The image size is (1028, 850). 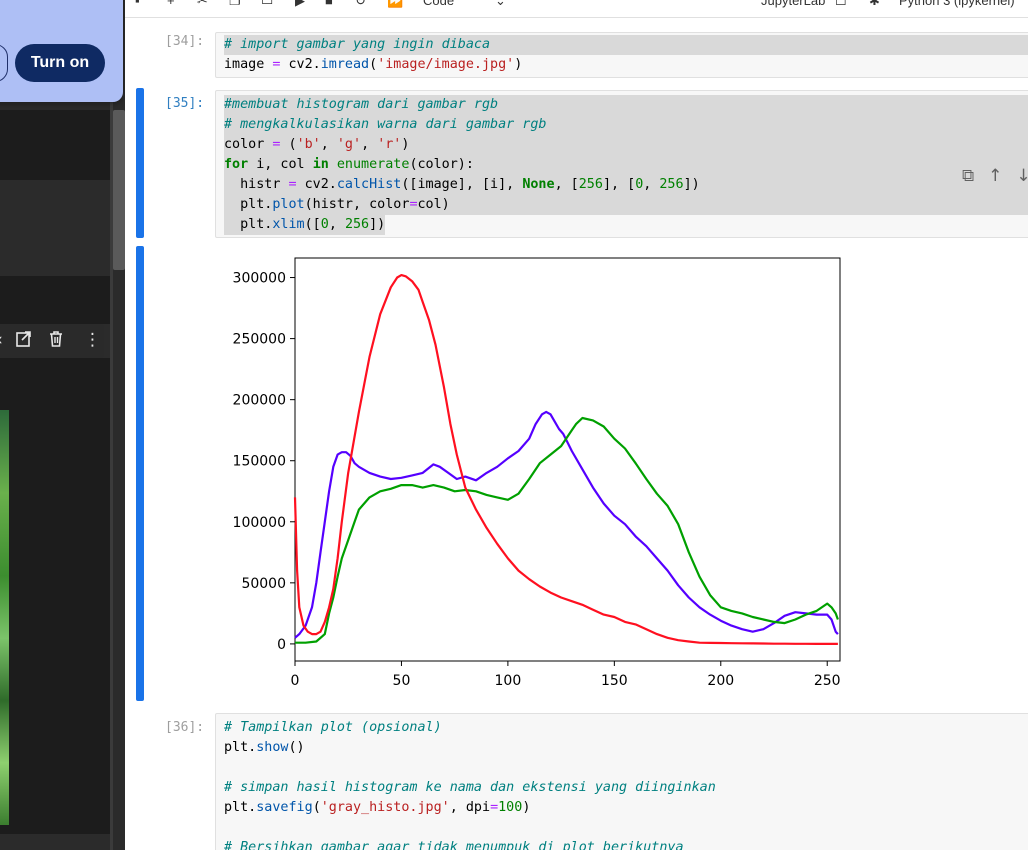 I want to click on code-line: plt.plot(histr, color=col), so click(x=626, y=205).